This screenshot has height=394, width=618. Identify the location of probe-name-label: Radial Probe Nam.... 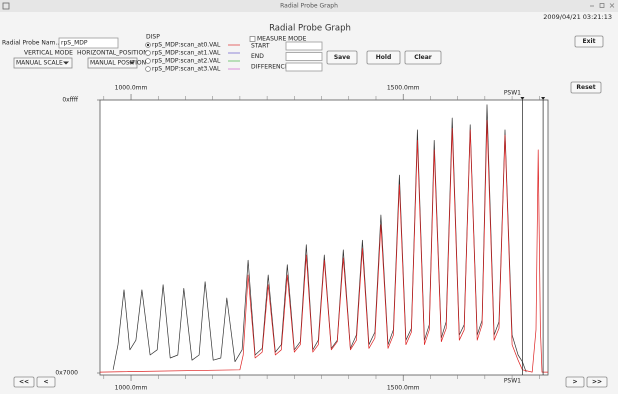
(31, 43).